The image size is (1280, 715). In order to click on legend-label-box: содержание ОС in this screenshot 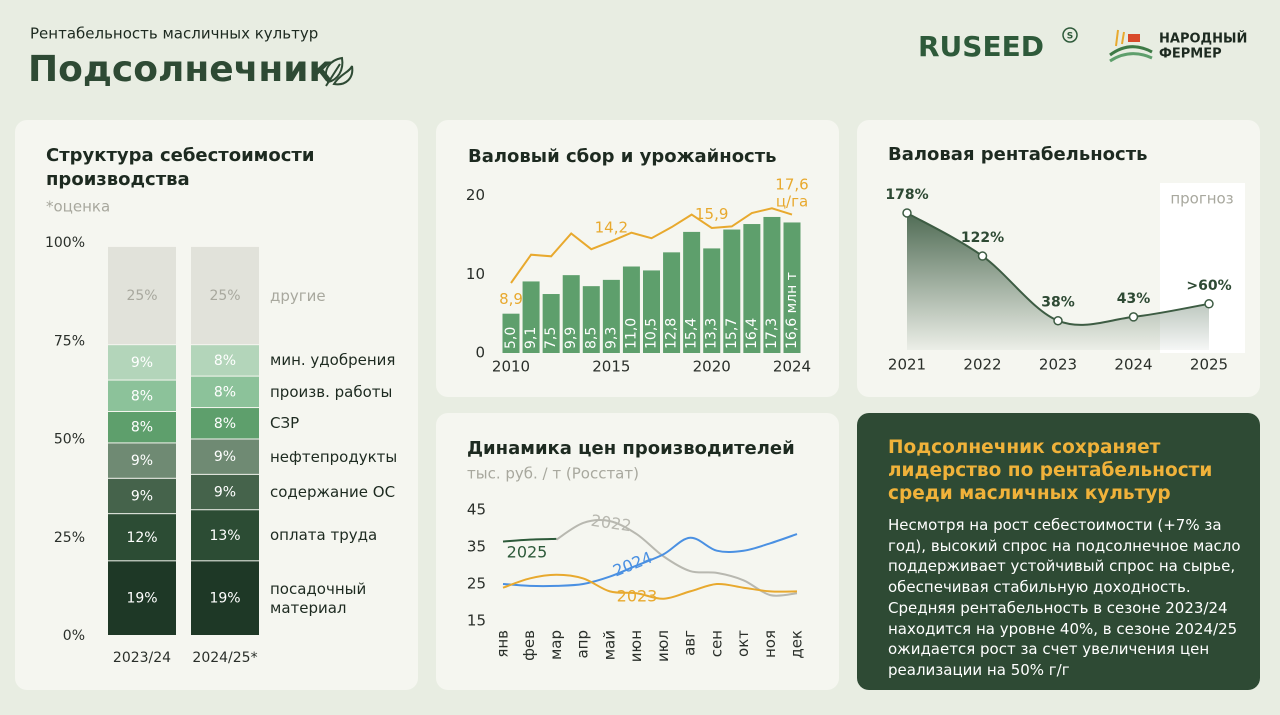, I will do `click(333, 492)`.